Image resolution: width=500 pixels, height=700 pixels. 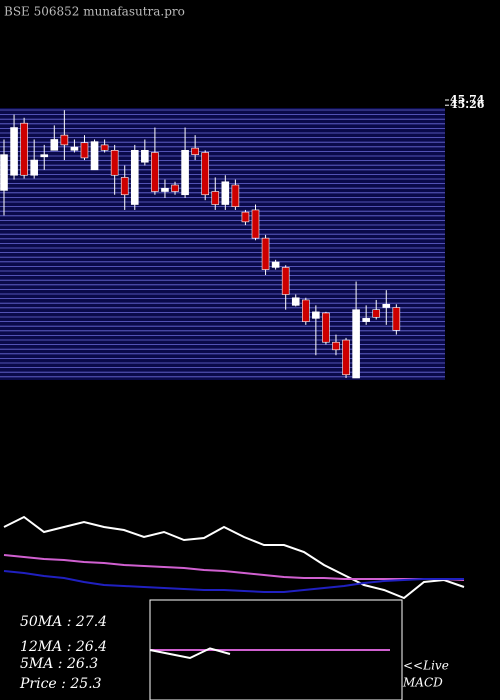 What do you see at coordinates (422, 683) in the screenshot?
I see `macd-label: MACD` at bounding box center [422, 683].